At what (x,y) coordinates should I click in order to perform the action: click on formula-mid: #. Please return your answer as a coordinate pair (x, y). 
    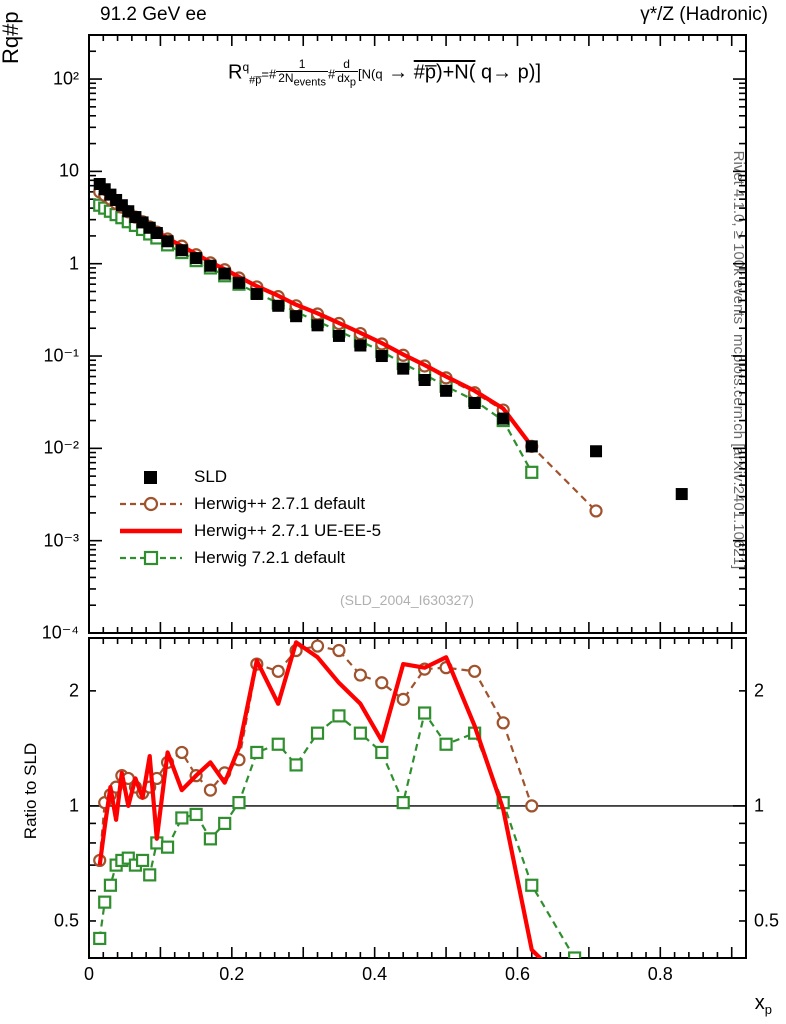
    Looking at the image, I should click on (331, 74).